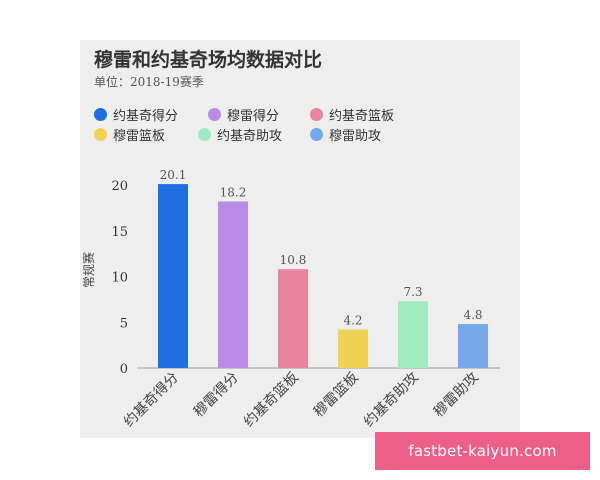 The width and height of the screenshot is (600, 480). I want to click on data-label: 10.8, so click(293, 260).